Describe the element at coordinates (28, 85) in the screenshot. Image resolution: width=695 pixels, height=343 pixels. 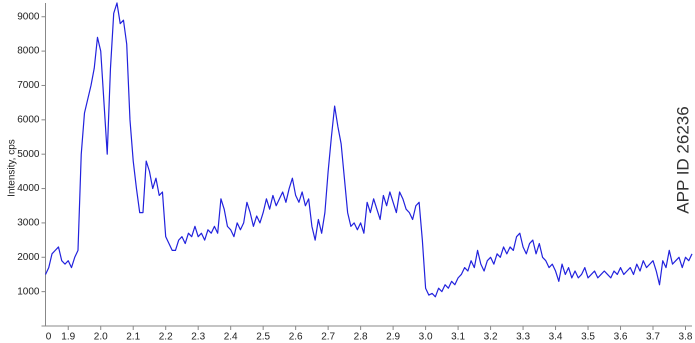
I see `y-tick-label: 7000` at that location.